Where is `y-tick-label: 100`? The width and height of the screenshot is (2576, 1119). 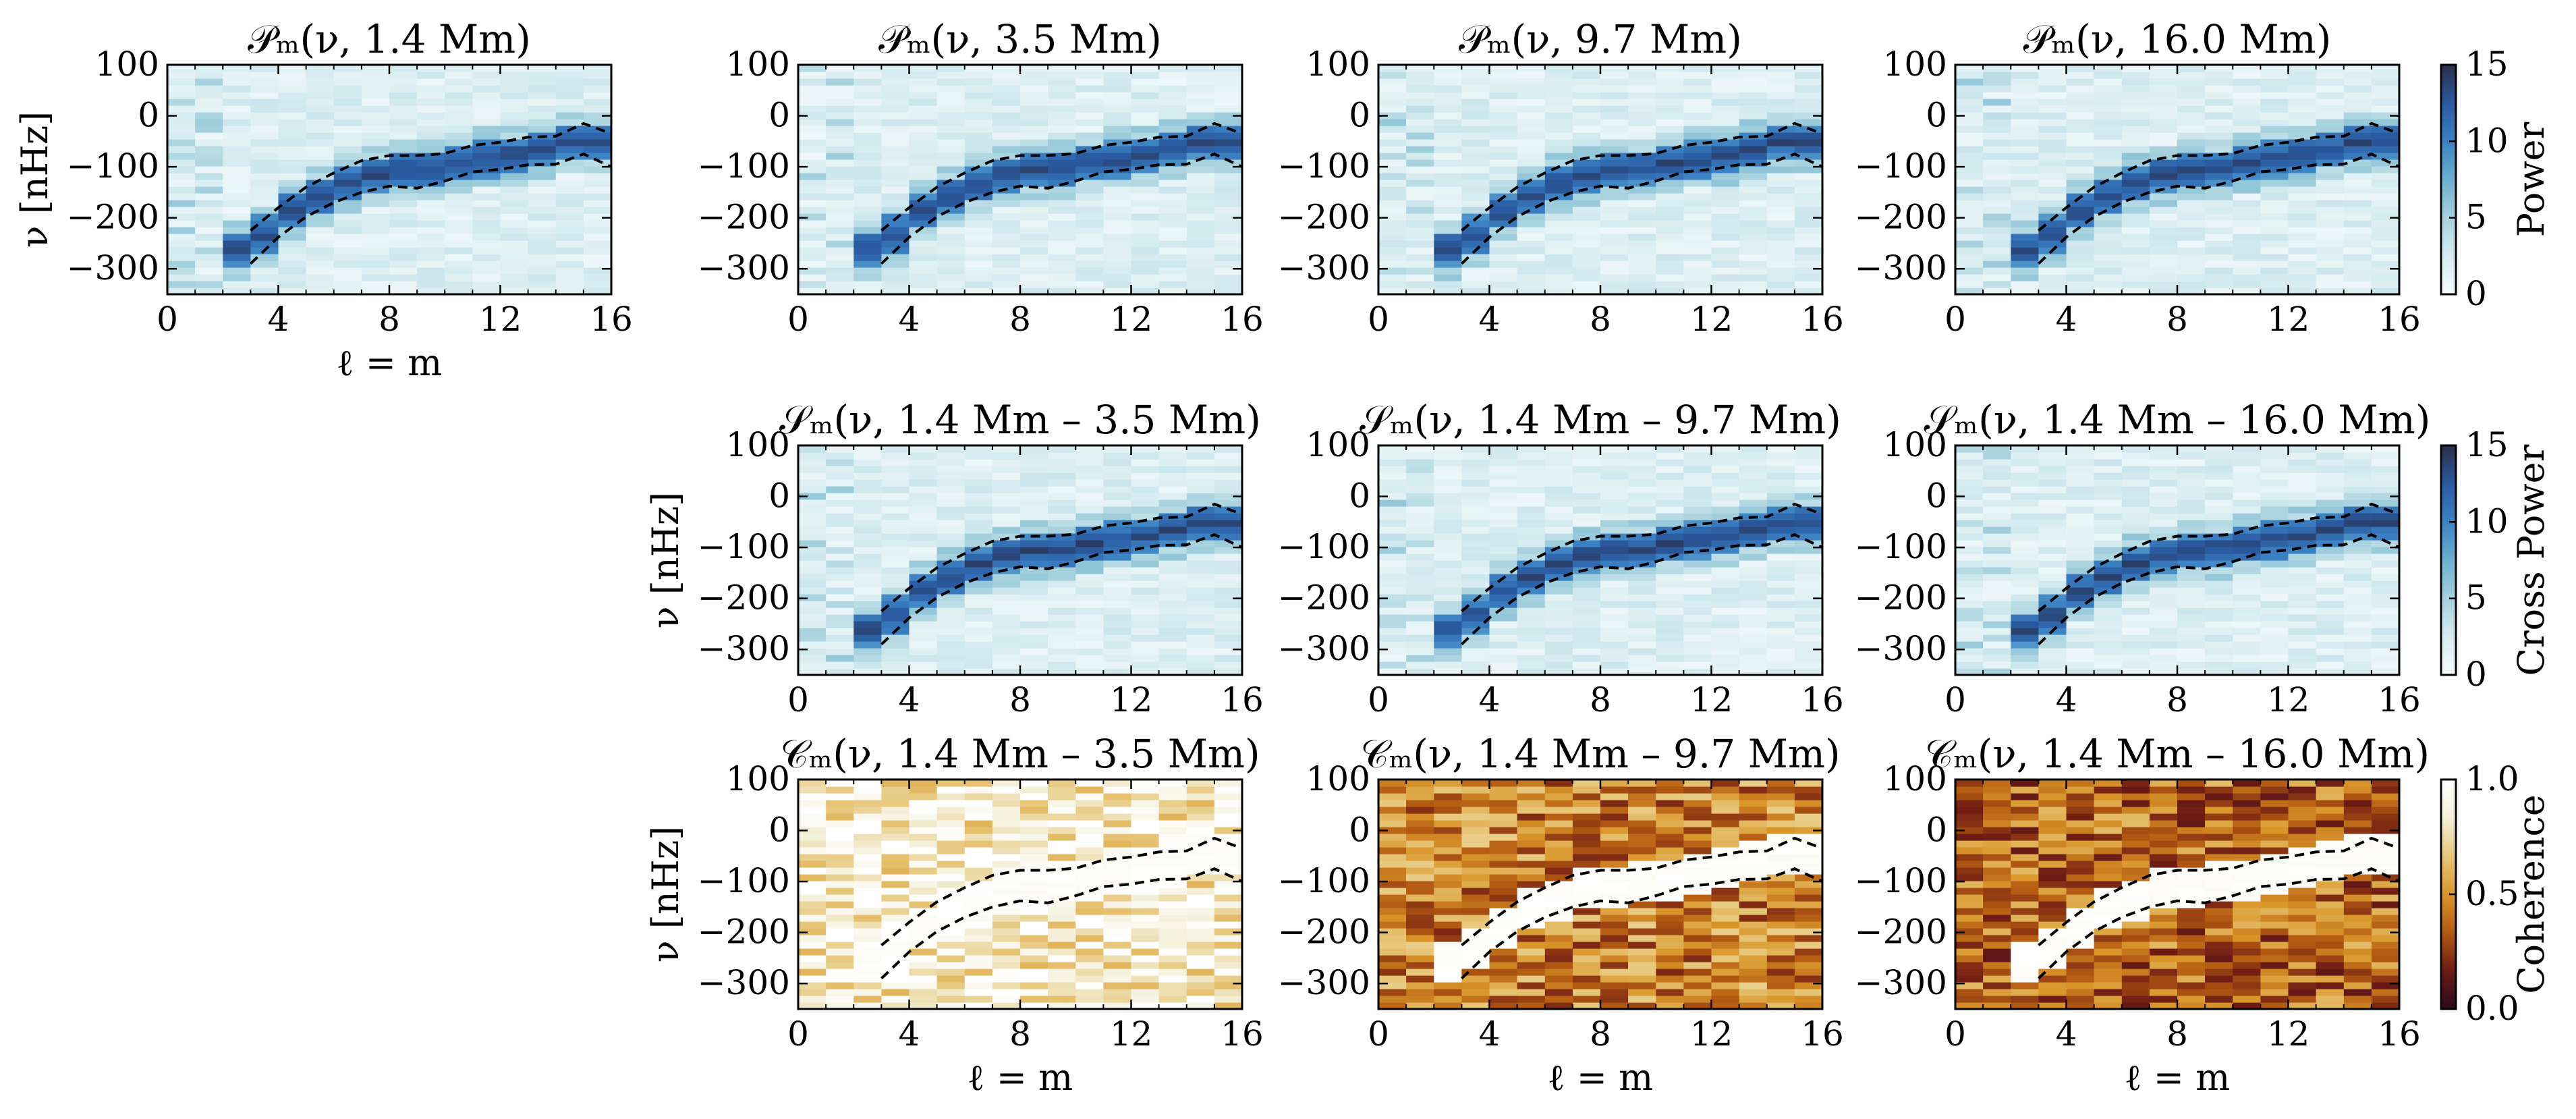
y-tick-label: 100 is located at coordinates (758, 444).